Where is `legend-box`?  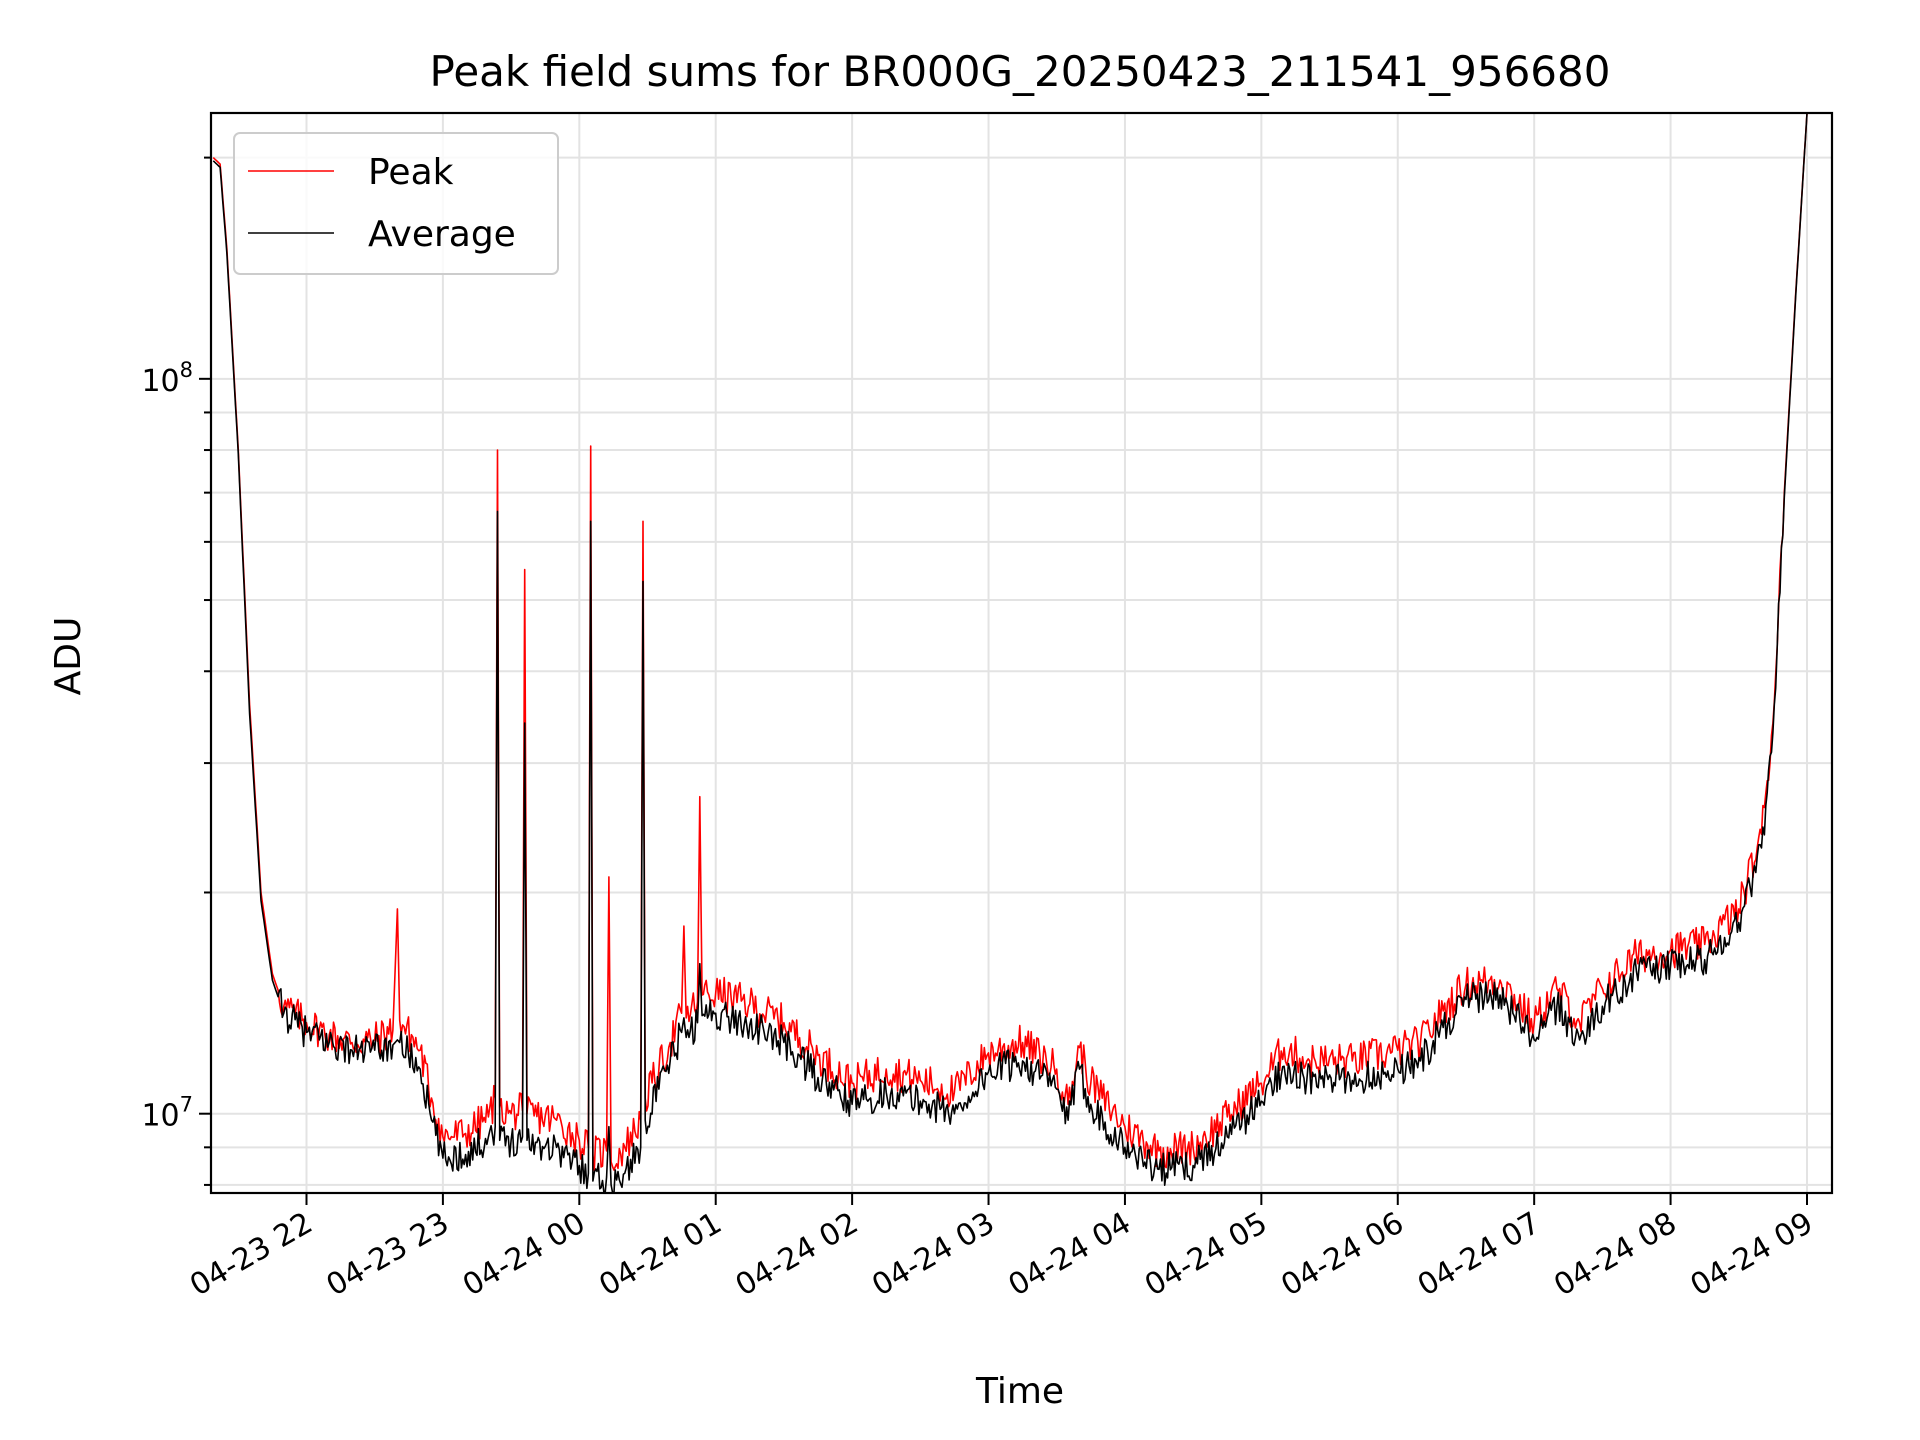 legend-box is located at coordinates (396, 203).